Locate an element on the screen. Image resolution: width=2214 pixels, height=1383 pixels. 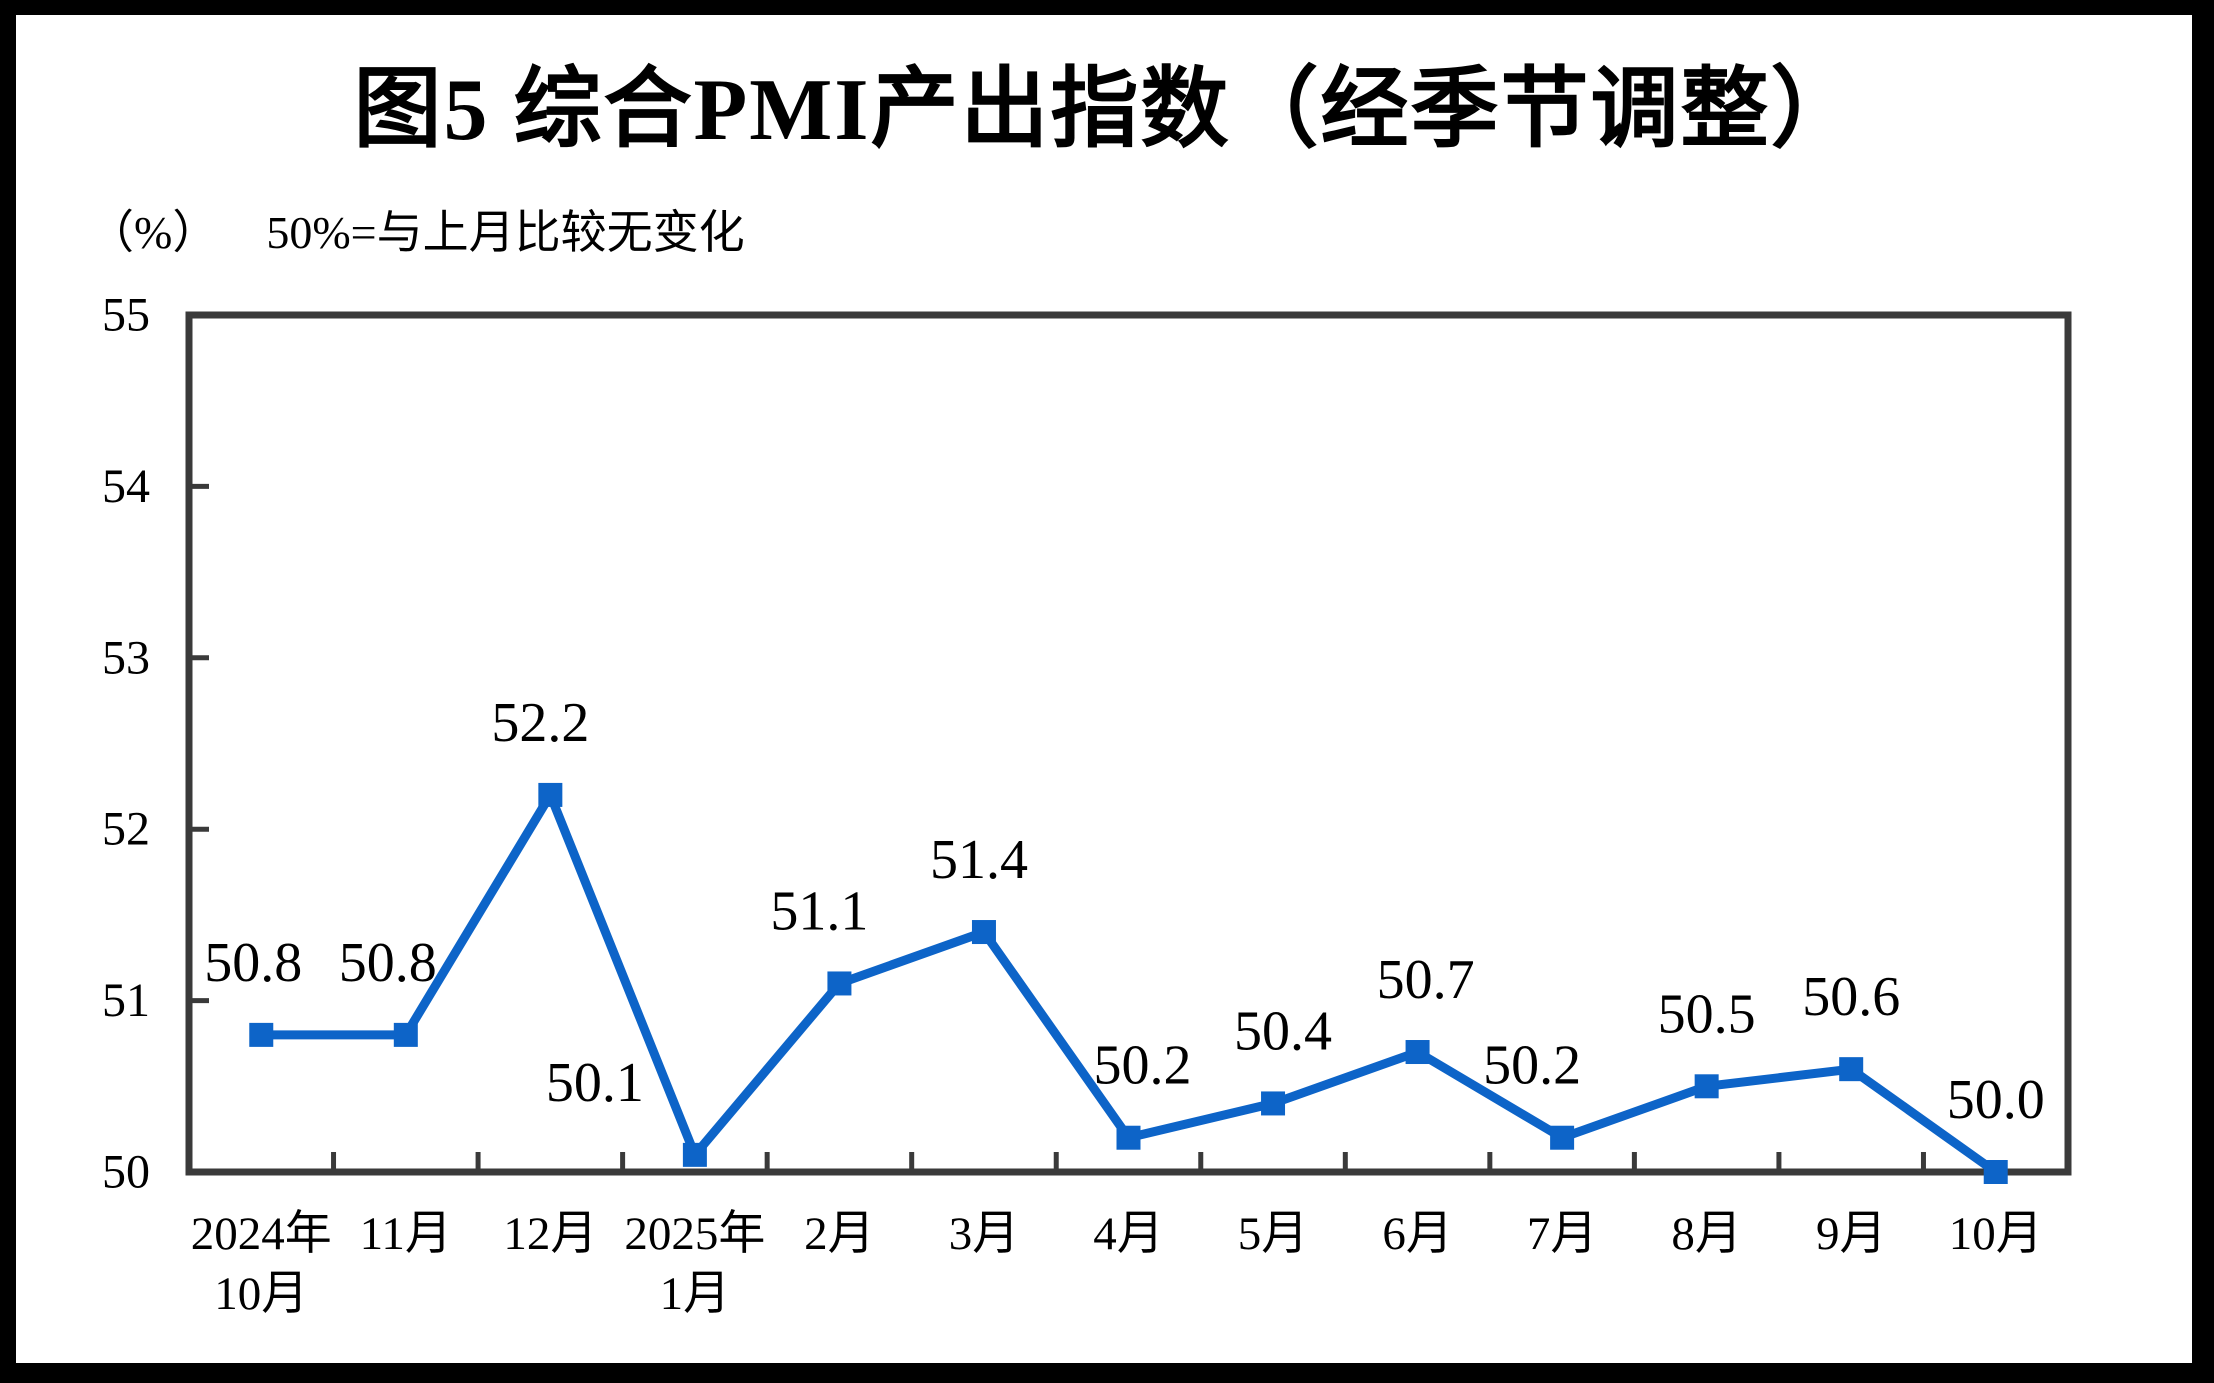
x-axis-category-label: 7月 is located at coordinates (1562, 1234).